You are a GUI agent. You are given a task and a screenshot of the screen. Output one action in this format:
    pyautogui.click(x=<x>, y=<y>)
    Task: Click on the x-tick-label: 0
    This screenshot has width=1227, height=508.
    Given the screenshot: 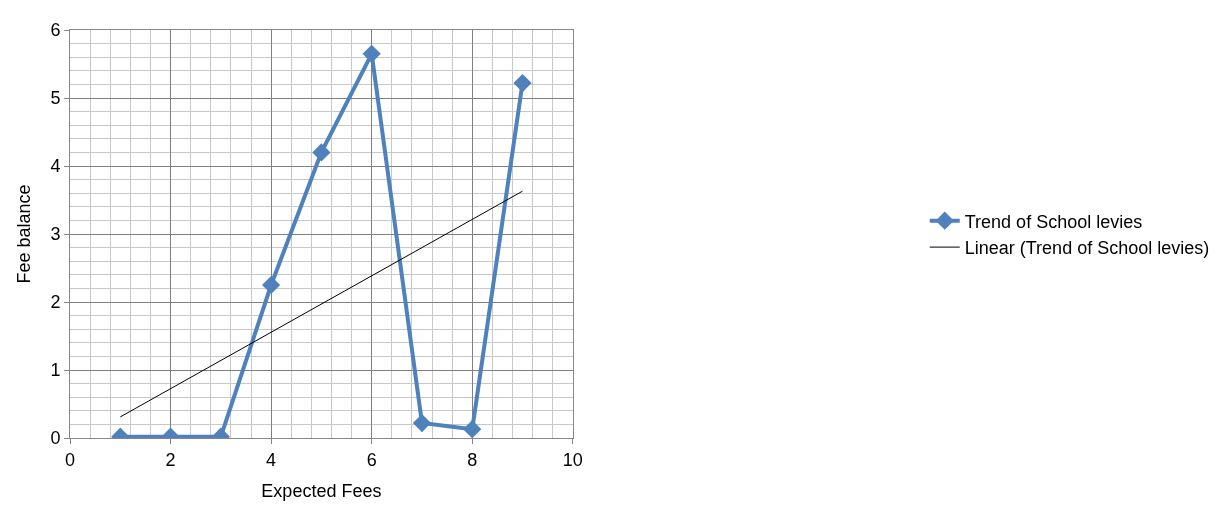 What is the action you would take?
    pyautogui.click(x=70, y=459)
    